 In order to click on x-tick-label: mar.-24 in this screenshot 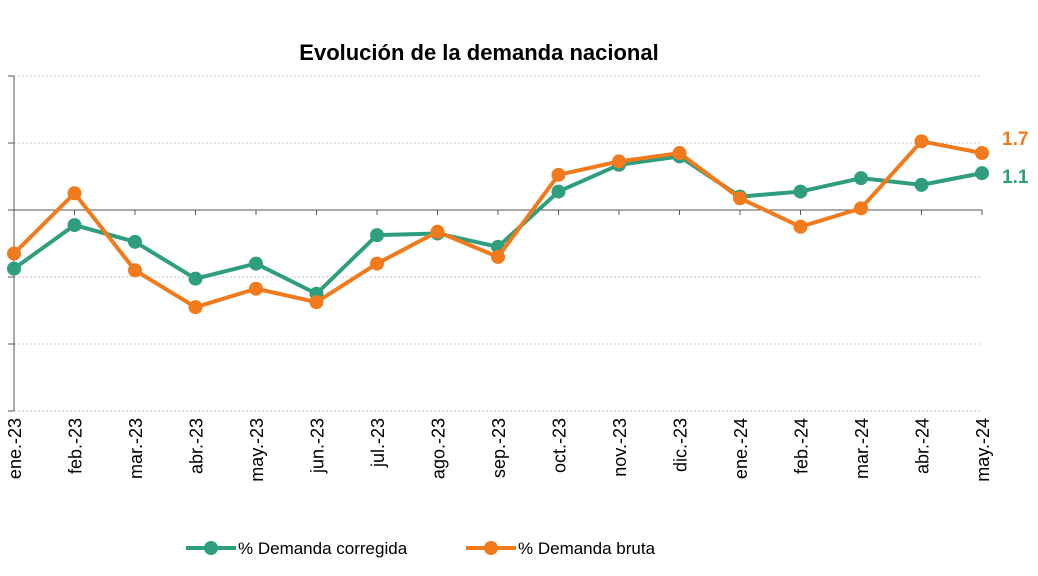, I will do `click(862, 448)`.